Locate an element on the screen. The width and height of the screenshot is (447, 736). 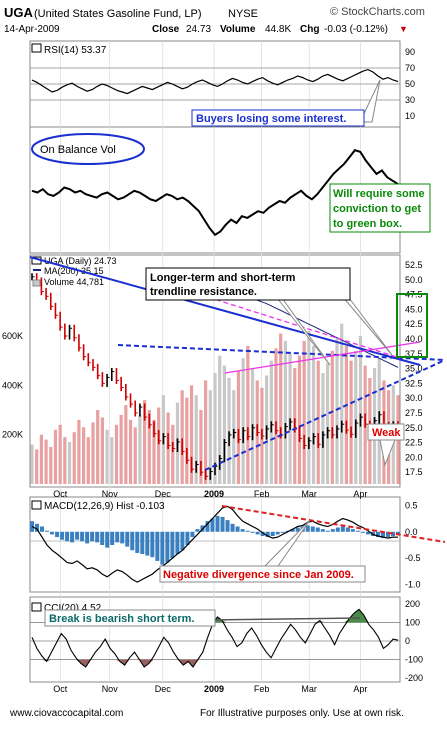
rsi-legend-box is located at coordinates (36, 48).